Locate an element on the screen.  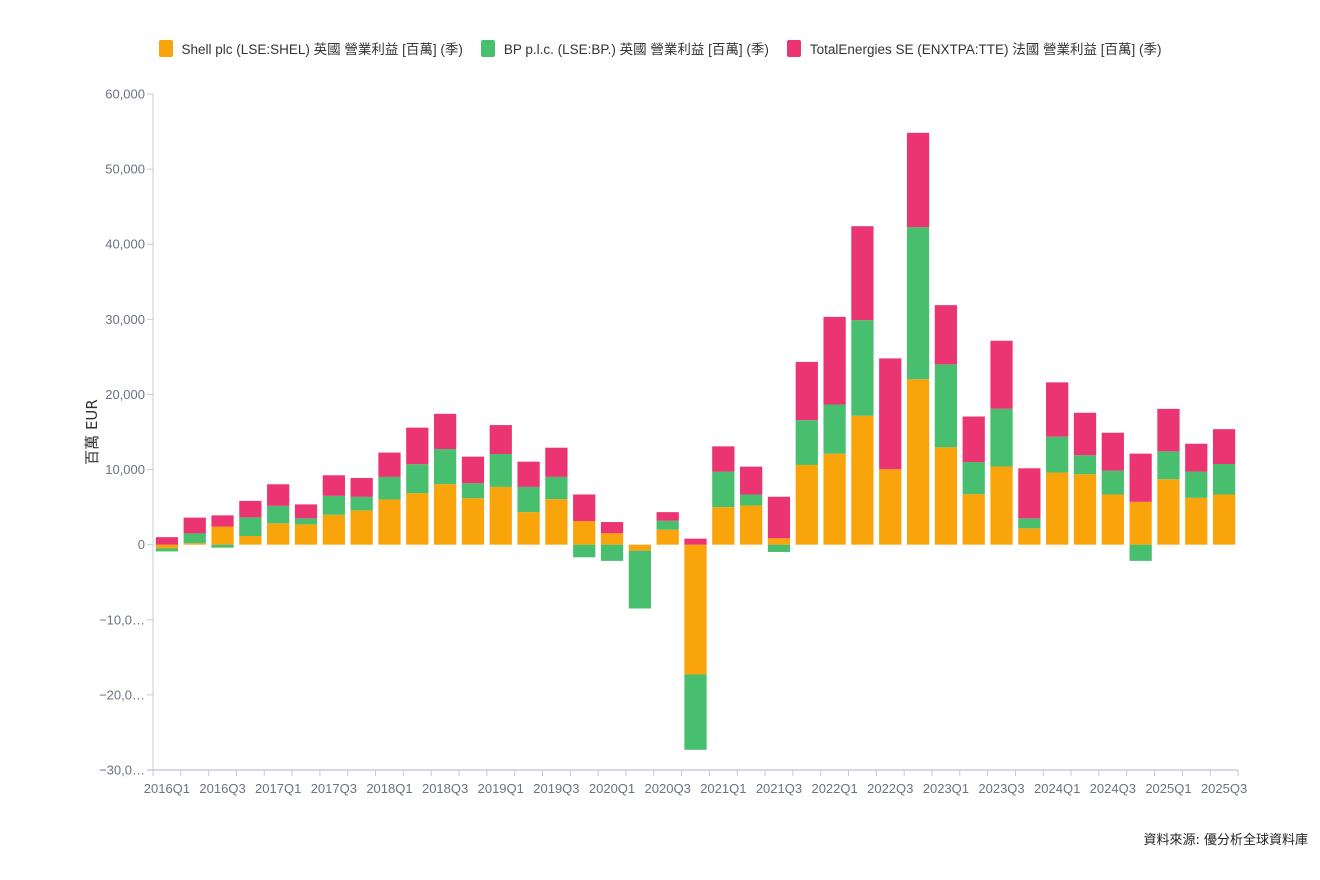
bar-totalenergies-2019q3 is located at coordinates (556, 462).